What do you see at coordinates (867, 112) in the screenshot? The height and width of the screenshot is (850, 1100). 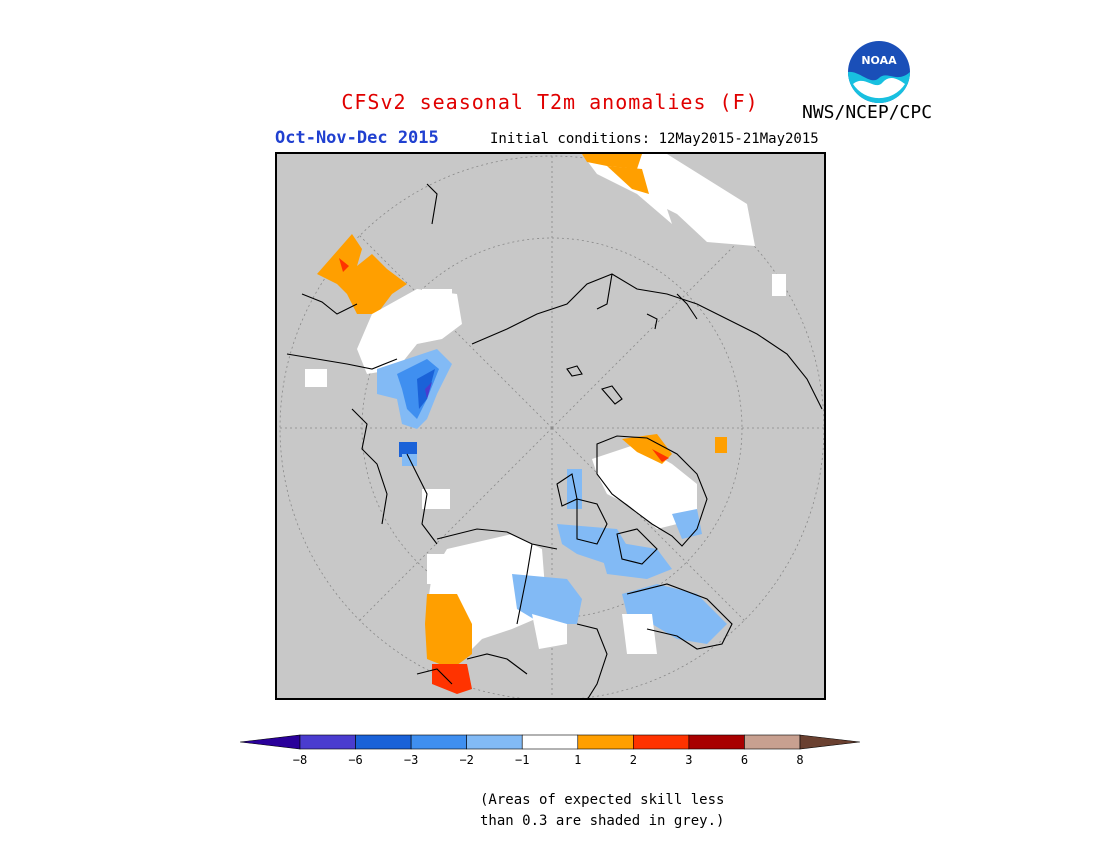 I see `agency-label: NWS/NCEP/CPC` at bounding box center [867, 112].